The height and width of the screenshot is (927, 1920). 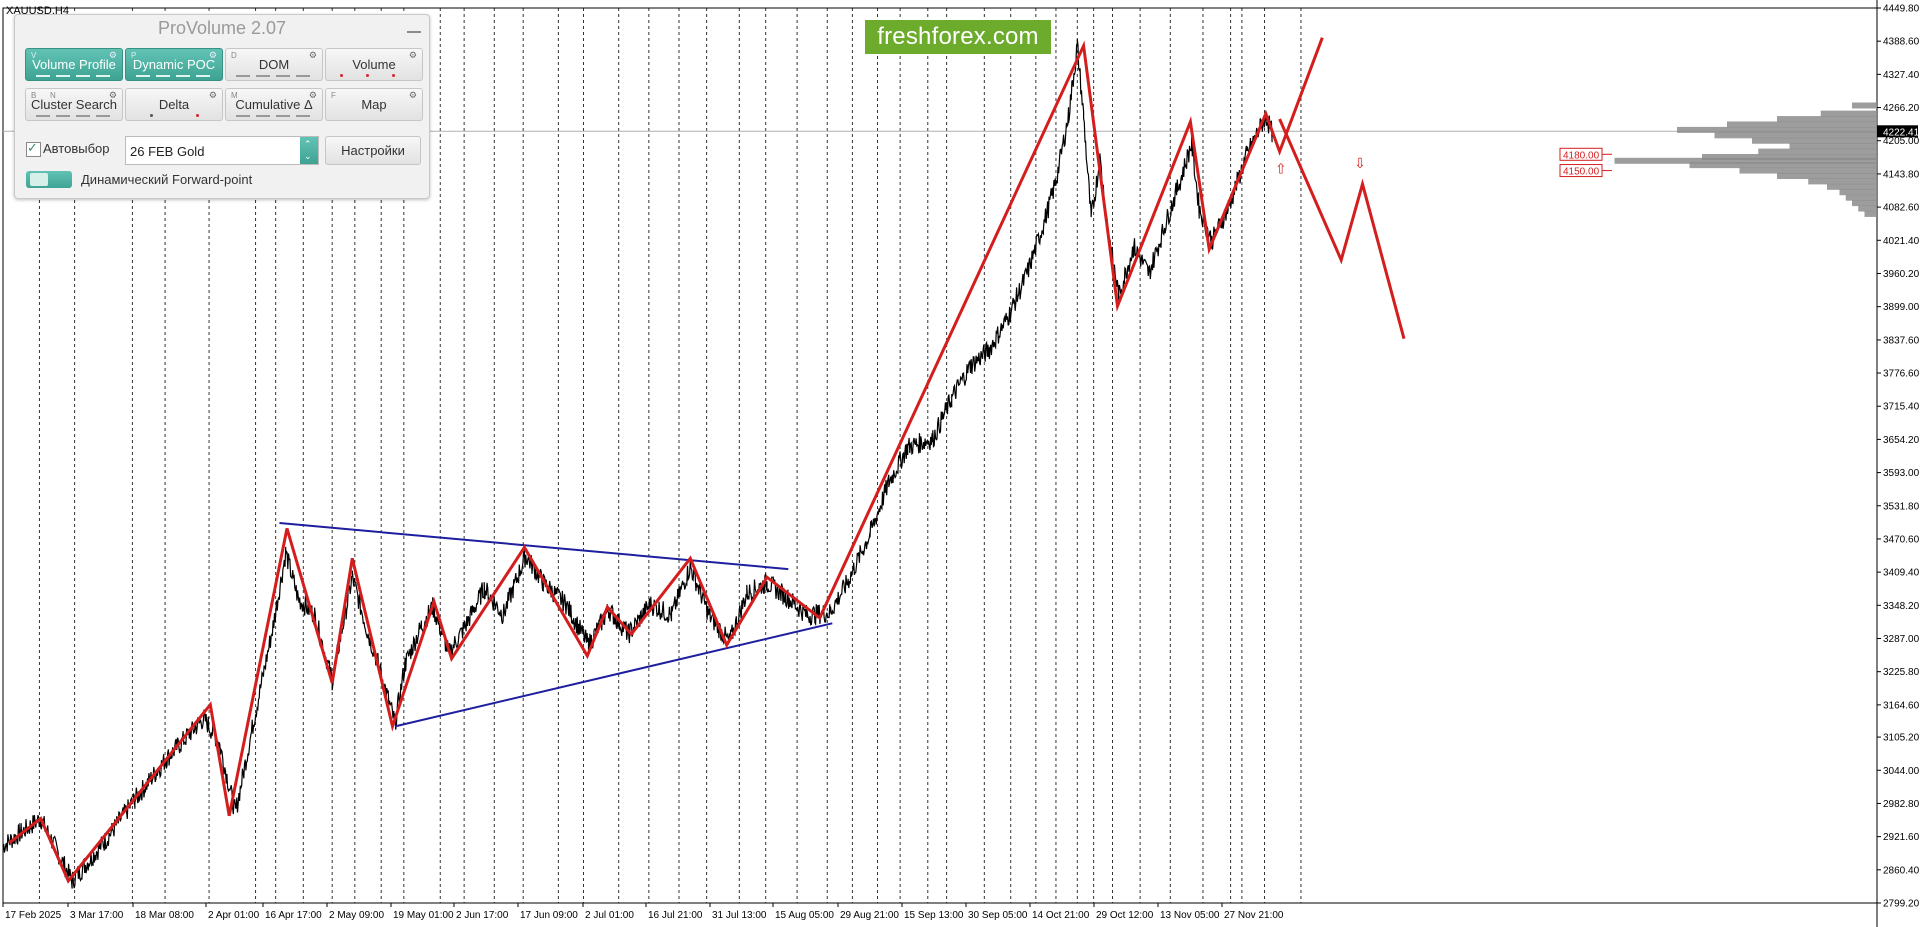 I want to click on y-tick-label: 2799.20, so click(x=1901, y=904).